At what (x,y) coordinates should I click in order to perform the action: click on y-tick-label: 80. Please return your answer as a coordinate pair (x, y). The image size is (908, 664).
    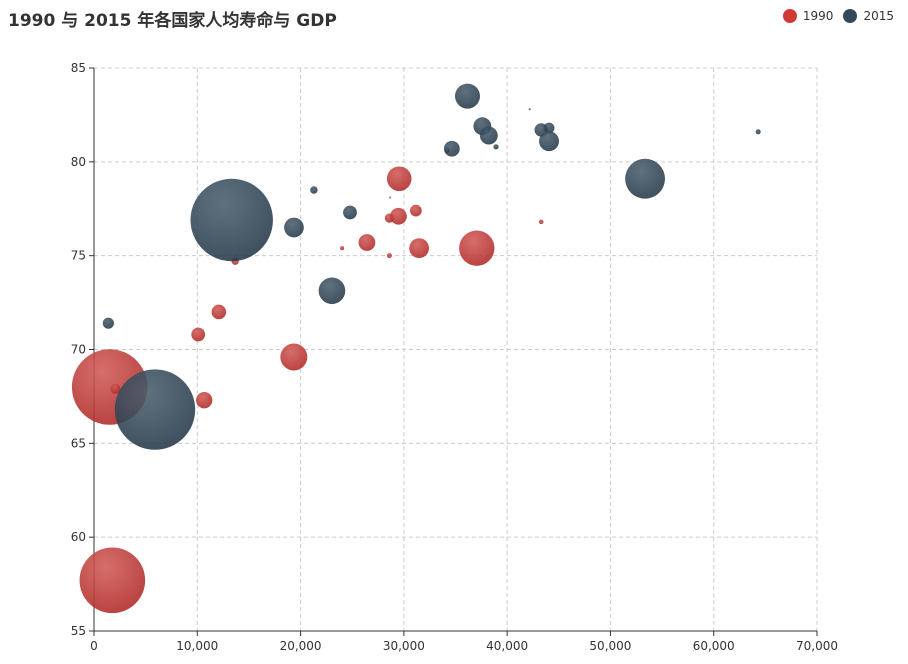
    Looking at the image, I should click on (78, 162).